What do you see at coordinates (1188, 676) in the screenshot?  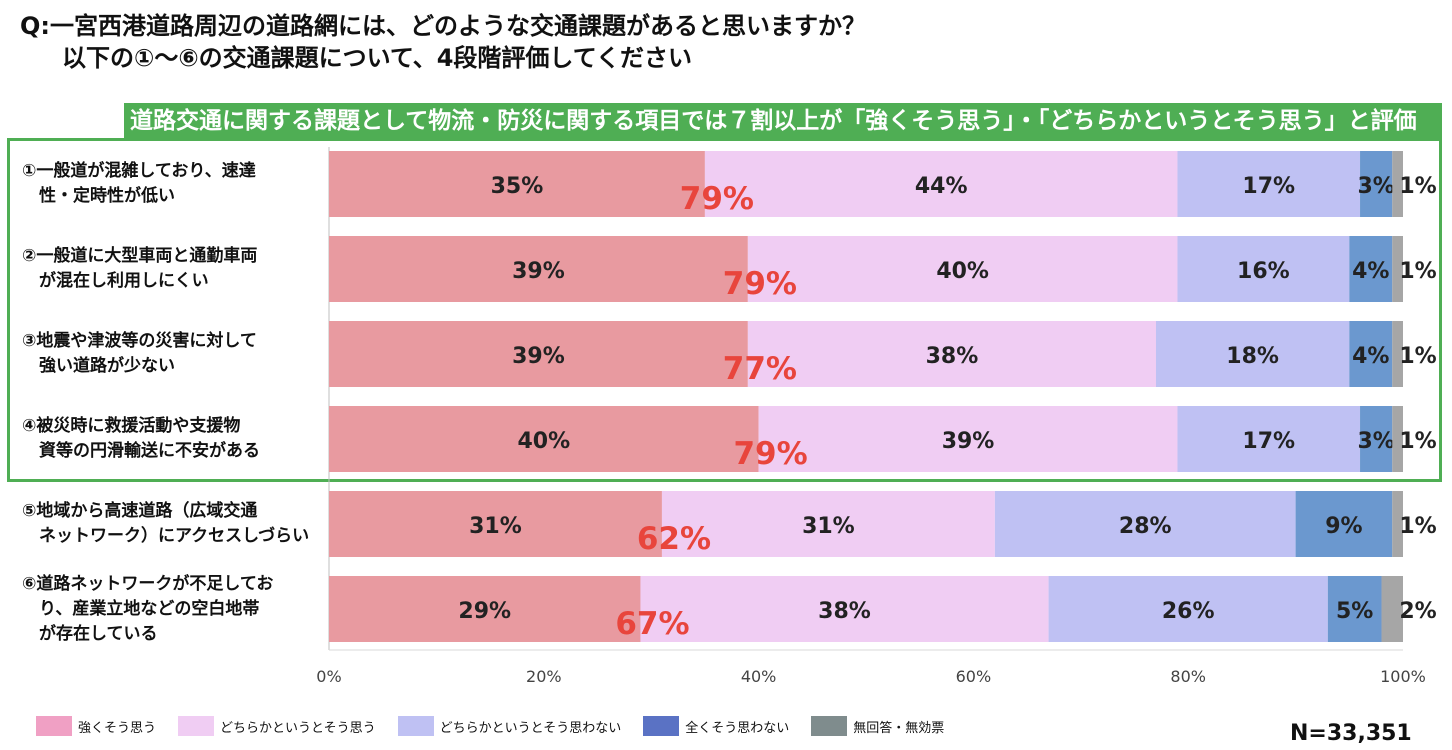 I see `x-tick-label: 80%` at bounding box center [1188, 676].